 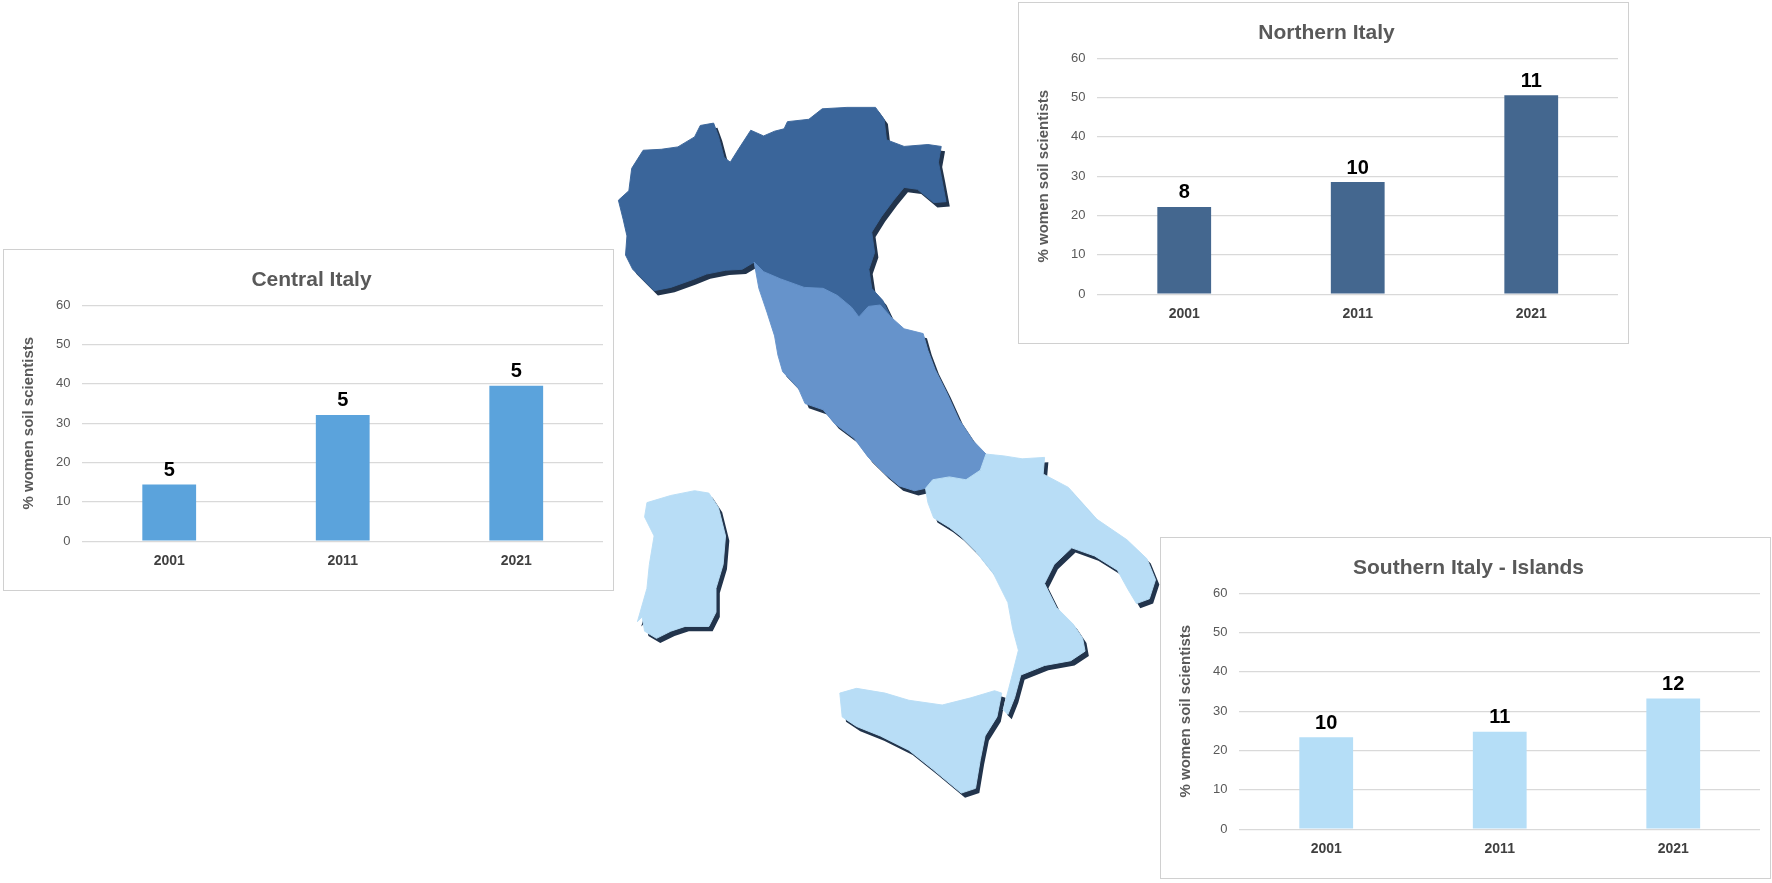 What do you see at coordinates (1673, 683) in the screenshot?
I see `annotation: 12` at bounding box center [1673, 683].